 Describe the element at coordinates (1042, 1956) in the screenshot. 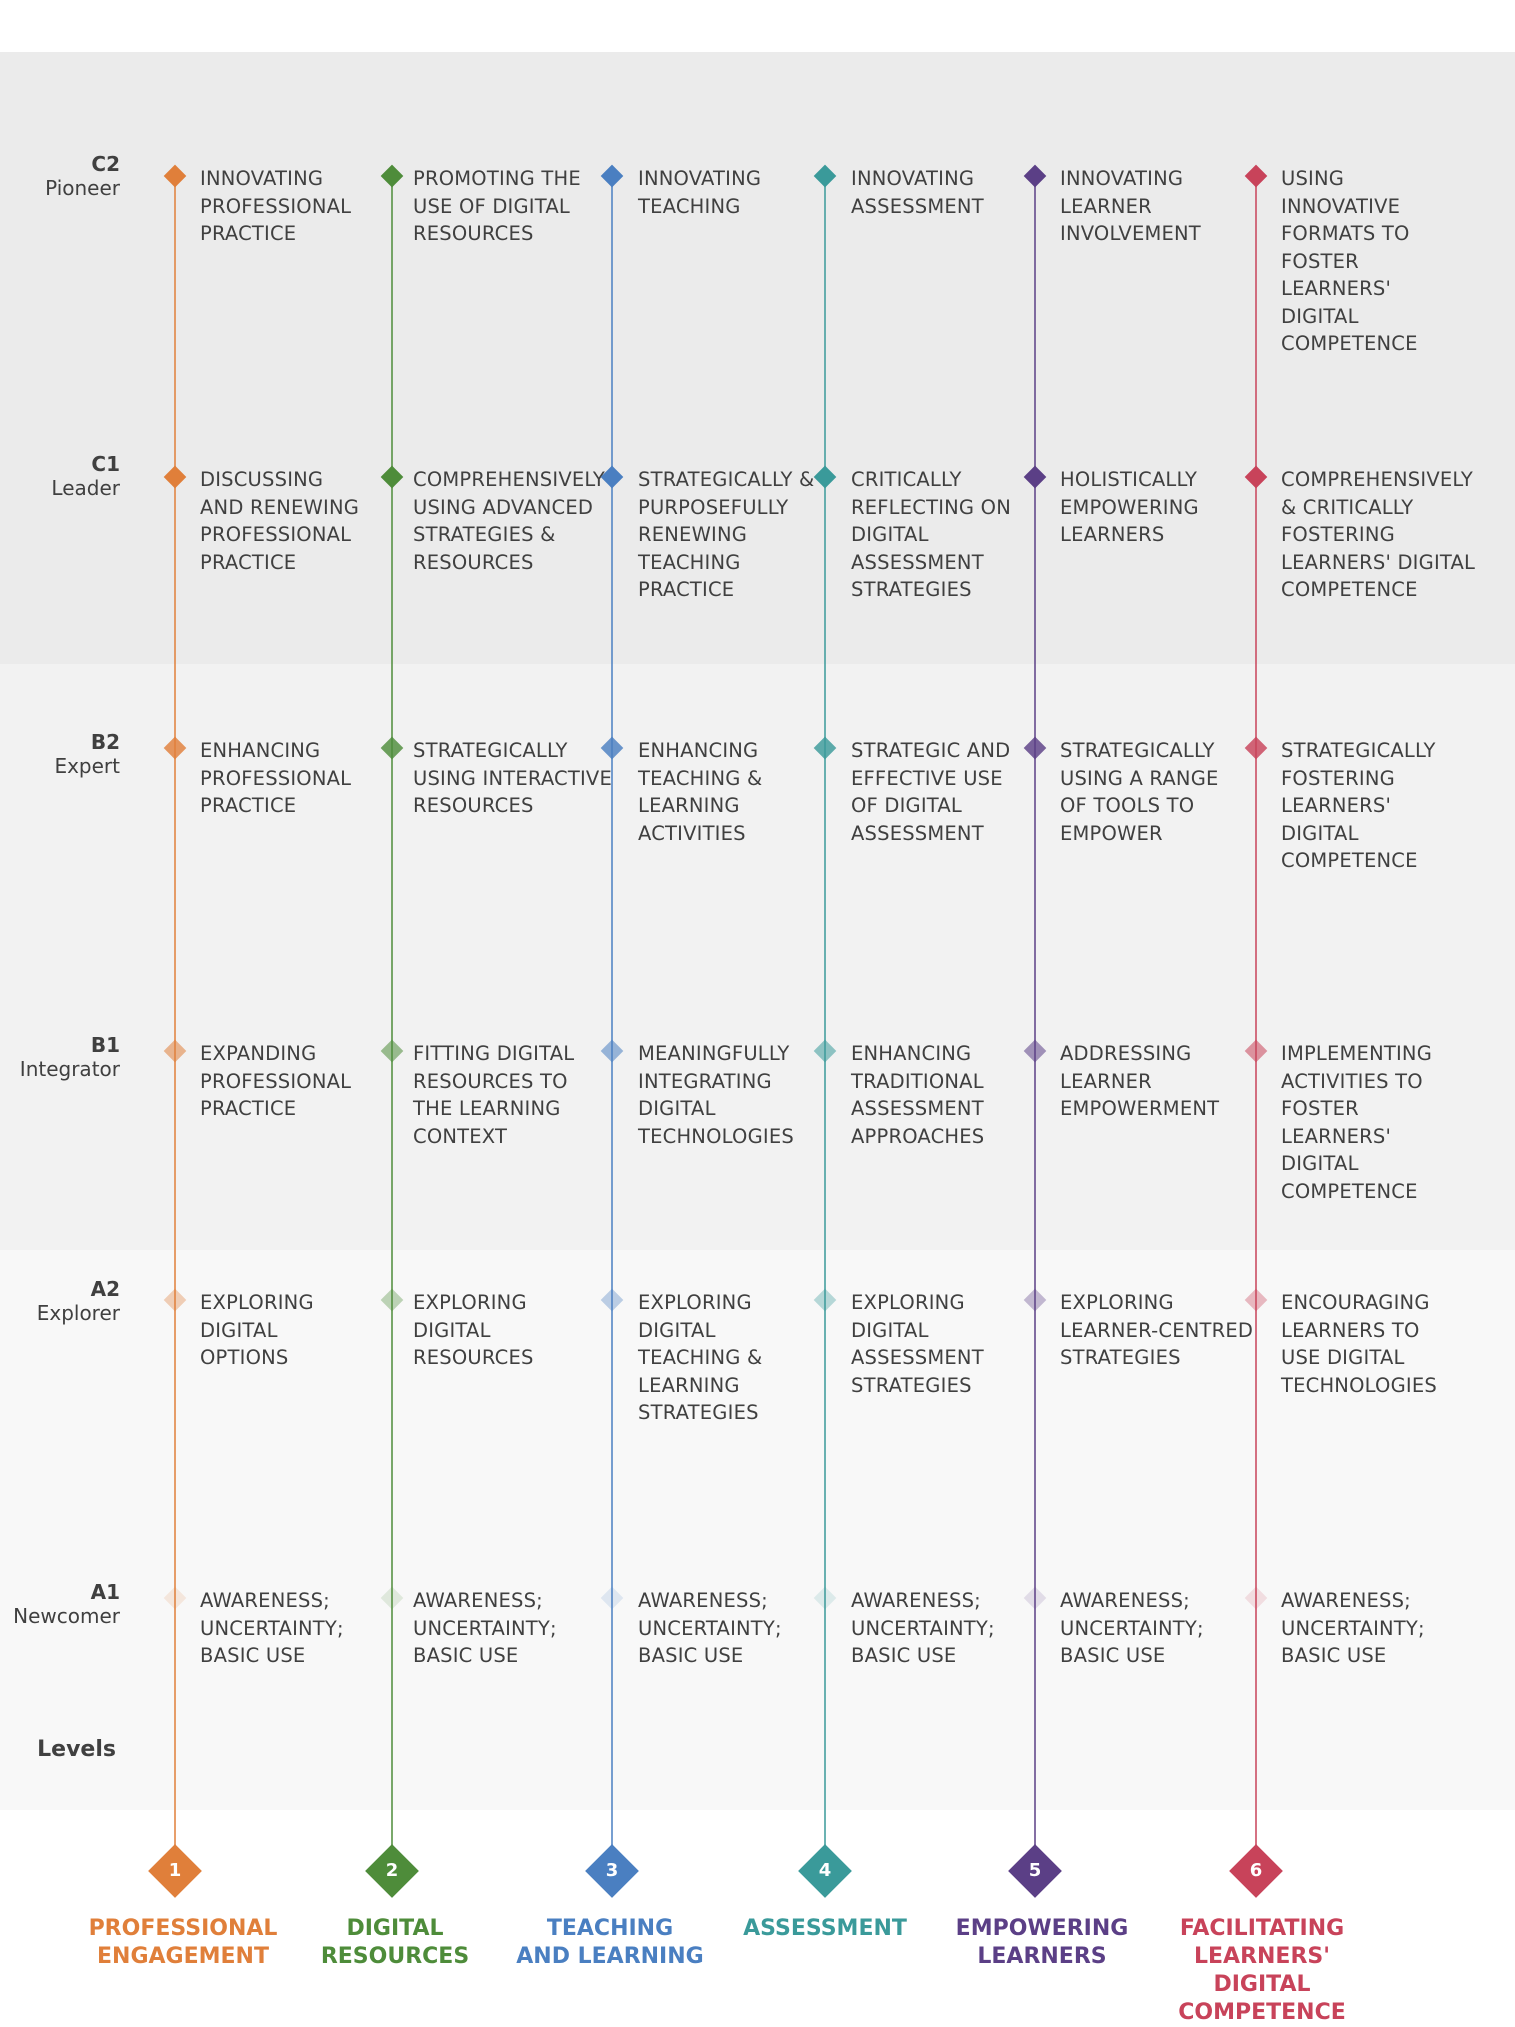

I see `area-label-line: LEARNERS` at that location.